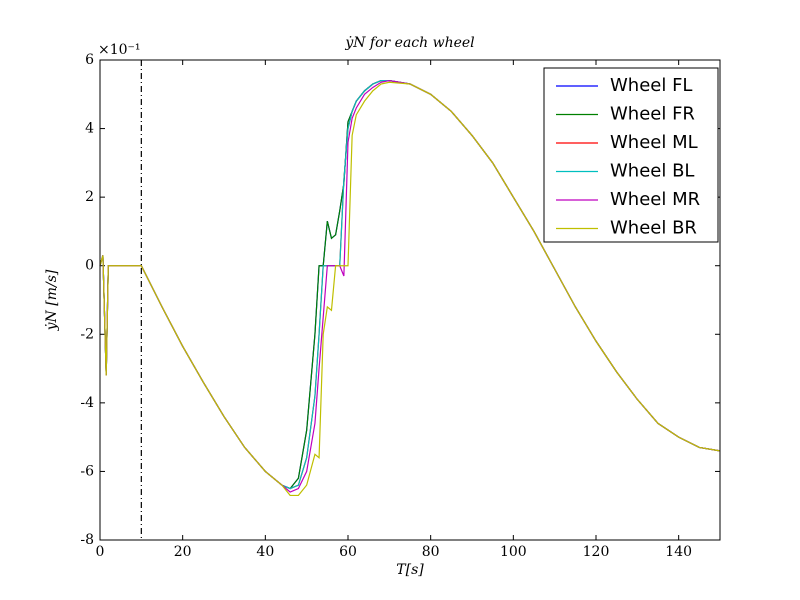 The width and height of the screenshot is (800, 600). Describe the element at coordinates (655, 199) in the screenshot. I see `legend-label: Wheel MR` at that location.